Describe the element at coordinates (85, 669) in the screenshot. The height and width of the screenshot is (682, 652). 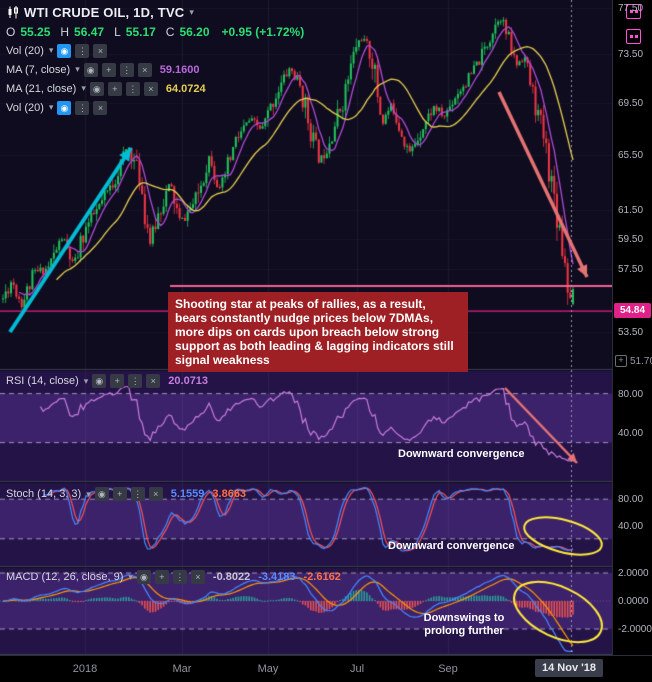
I see `time-axis-label: 2018` at that location.